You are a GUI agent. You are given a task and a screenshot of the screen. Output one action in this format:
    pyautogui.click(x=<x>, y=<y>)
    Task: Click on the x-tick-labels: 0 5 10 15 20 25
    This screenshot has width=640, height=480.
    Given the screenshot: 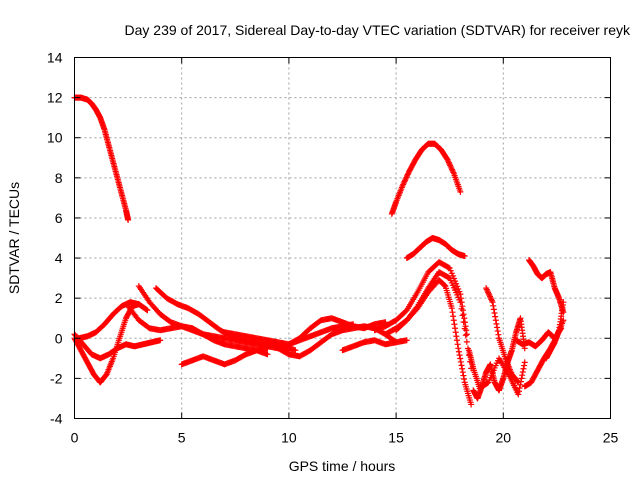 What is the action you would take?
    pyautogui.click(x=345, y=438)
    